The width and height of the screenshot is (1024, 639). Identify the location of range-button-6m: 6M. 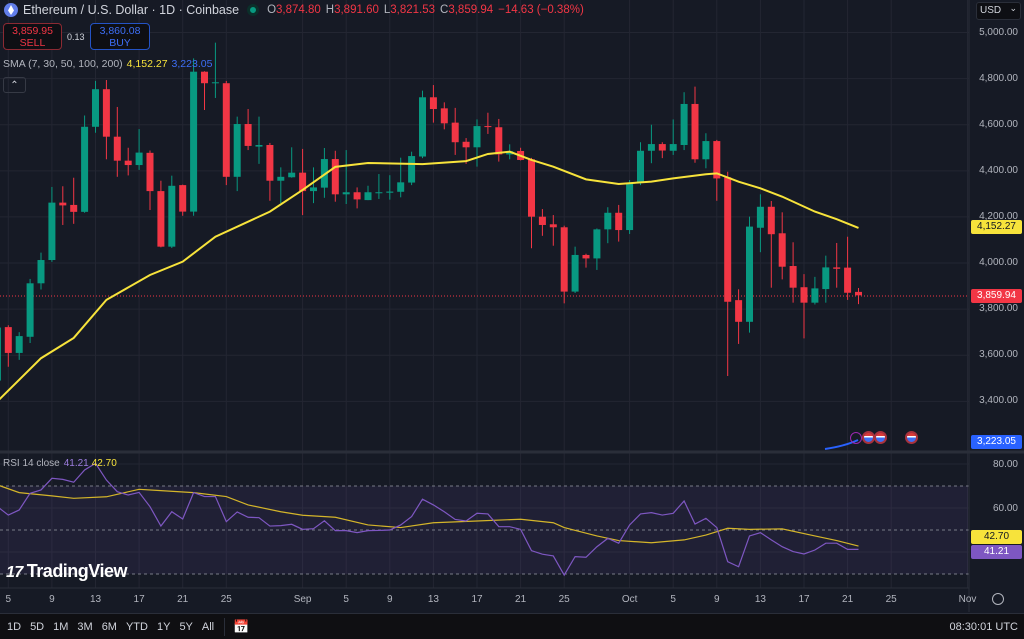
(109, 626).